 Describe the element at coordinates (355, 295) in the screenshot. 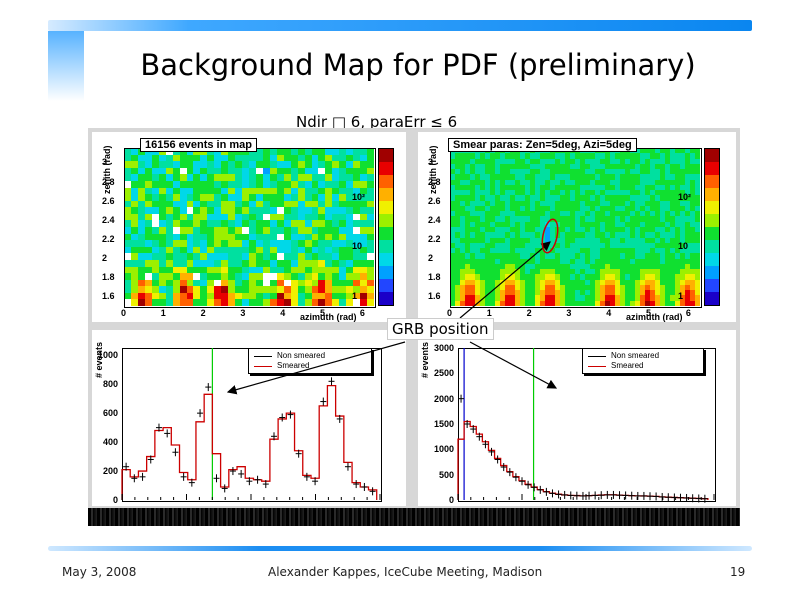

I see `colorbar-tick-label: 1` at that location.